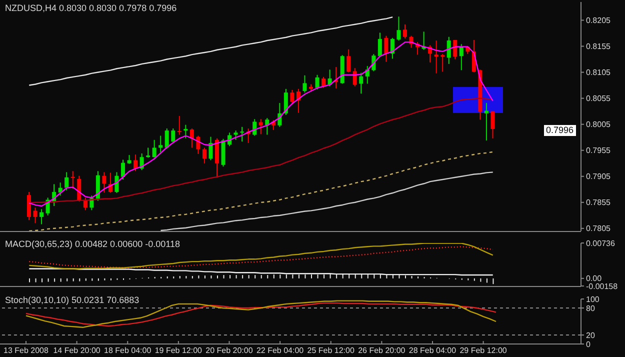 Image resolution: width=625 pixels, height=357 pixels. What do you see at coordinates (602, 286) in the screenshot?
I see `y-tick-label: -0.00158` at bounding box center [602, 286].